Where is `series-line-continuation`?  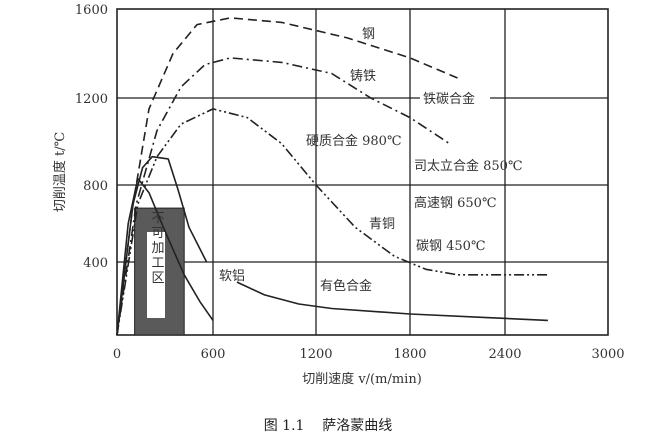 series-line-continuation is located at coordinates (392, 301).